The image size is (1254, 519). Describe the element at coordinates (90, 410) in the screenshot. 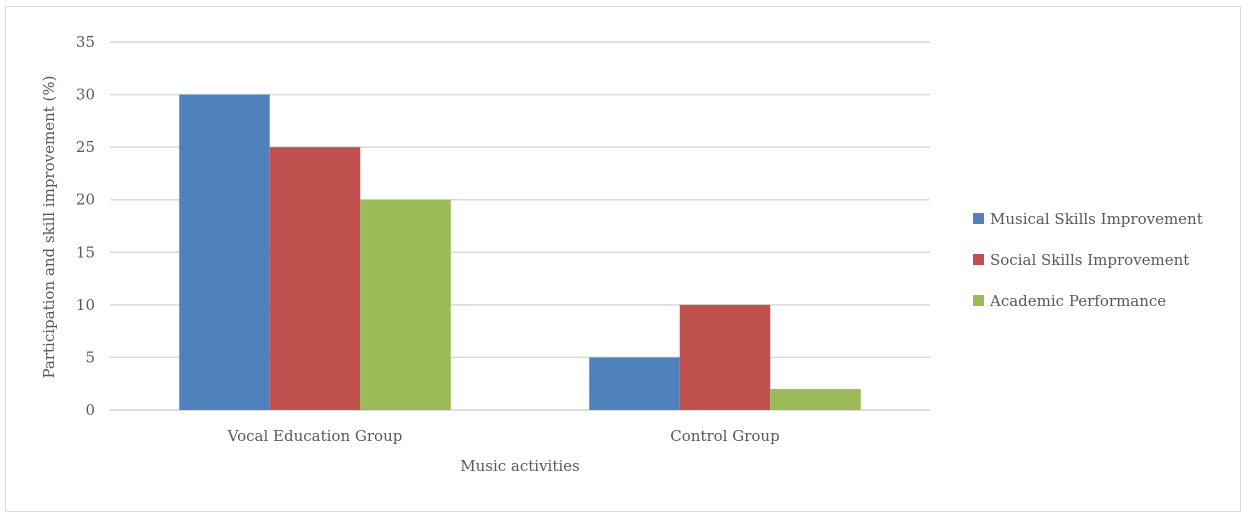

I see `y-tick-label: 0` at that location.